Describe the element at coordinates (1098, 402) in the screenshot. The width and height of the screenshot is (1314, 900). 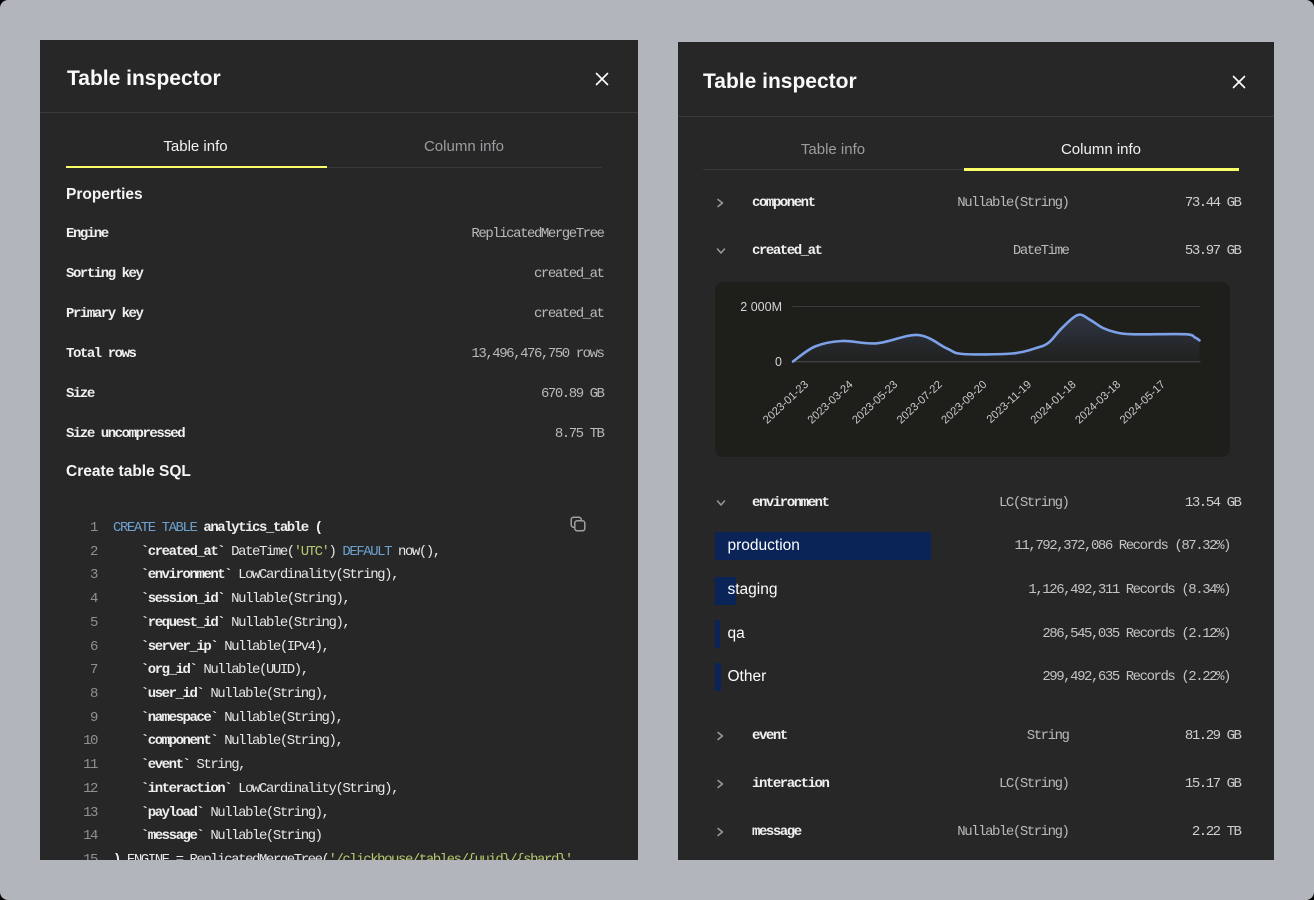
I see `svg-text: 2024-03-18` at that location.